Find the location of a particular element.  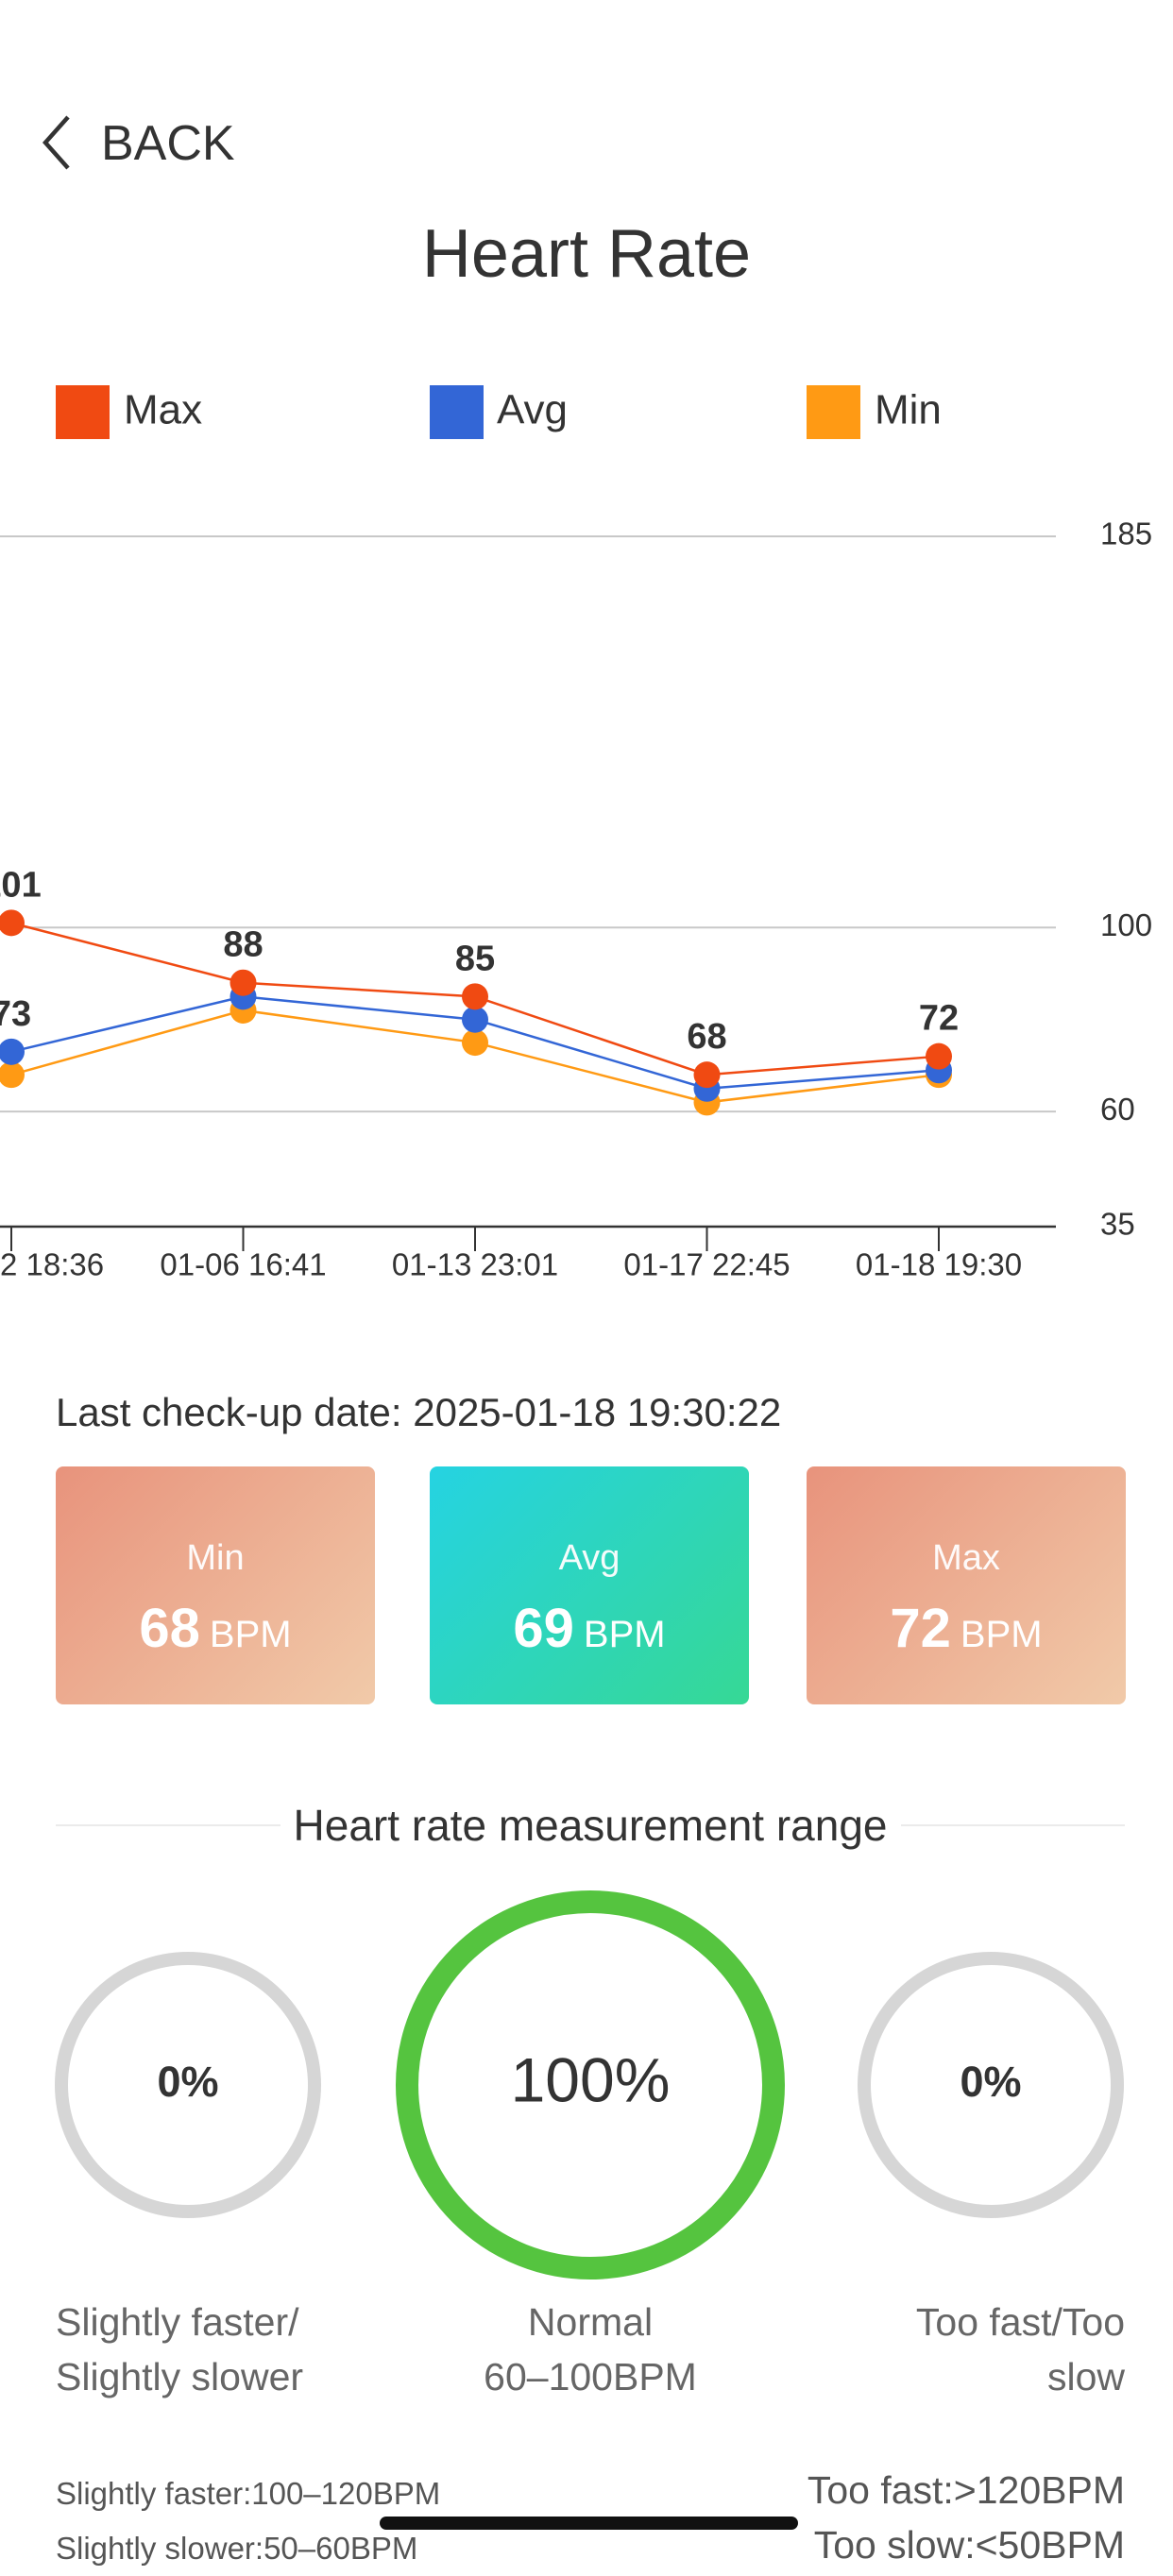

back-chevron is located at coordinates (57, 142).